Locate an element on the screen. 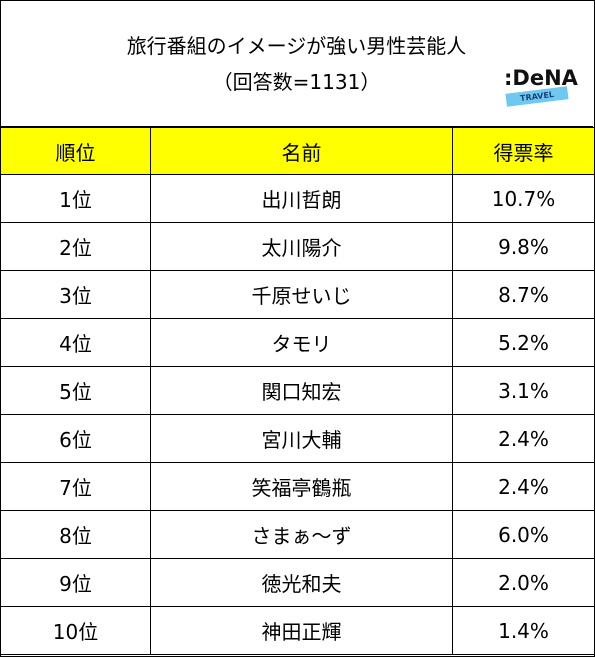  rate-cell: 5.2% is located at coordinates (523, 342).